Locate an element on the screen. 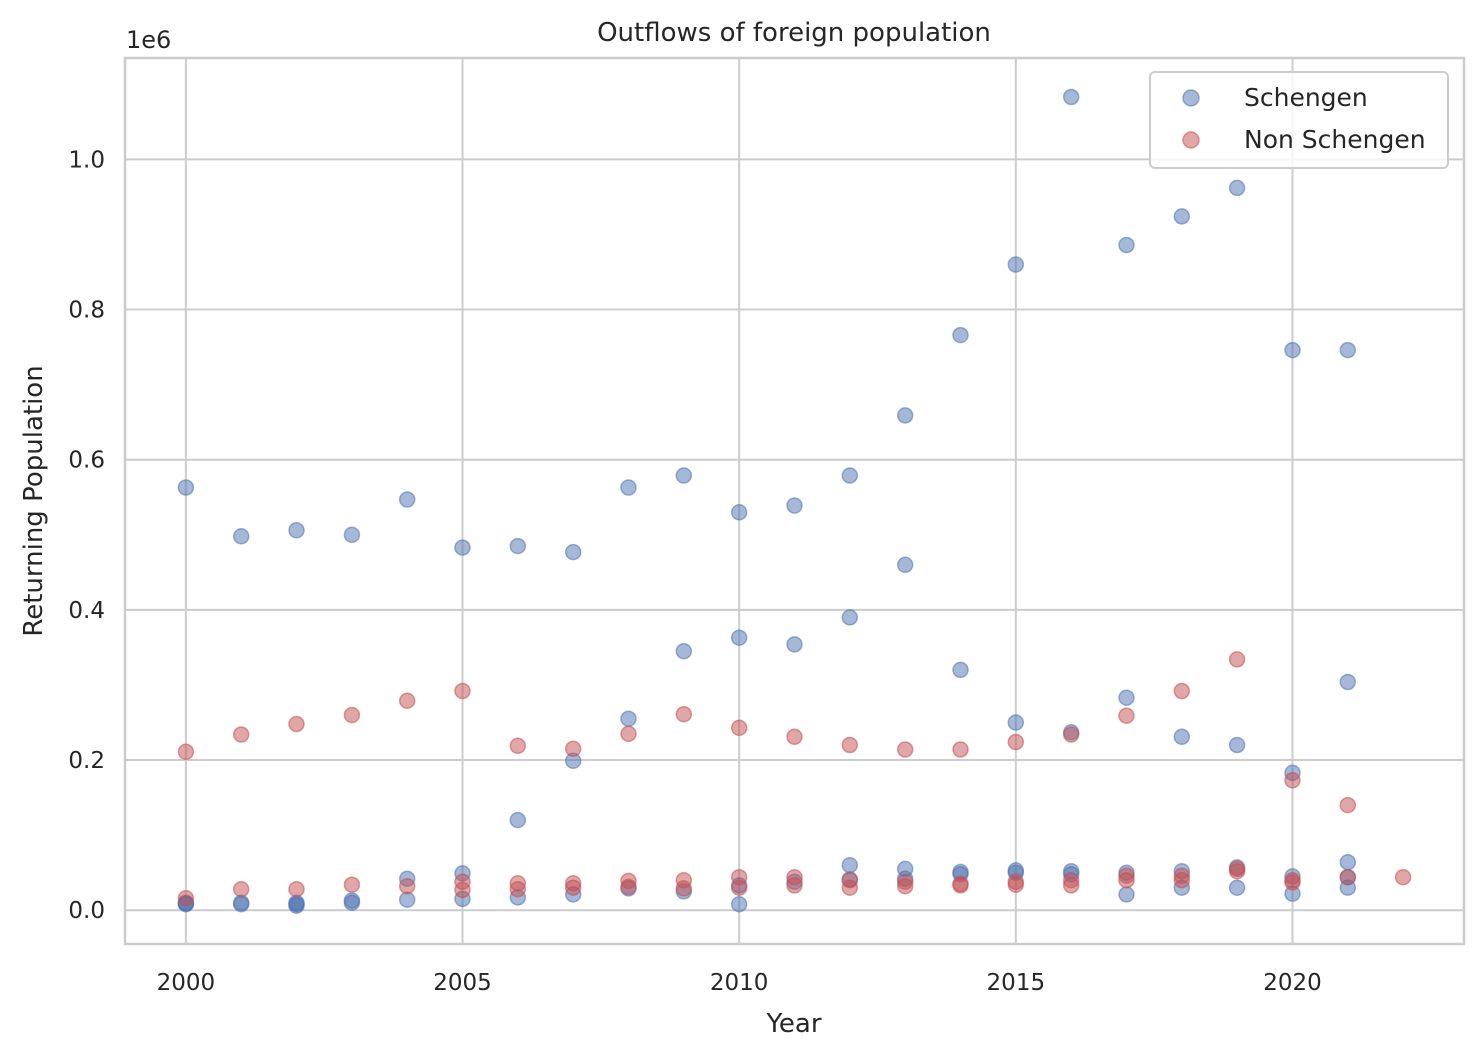 This screenshot has height=1057, width=1483. x-tick-label: 2010 is located at coordinates (739, 983).